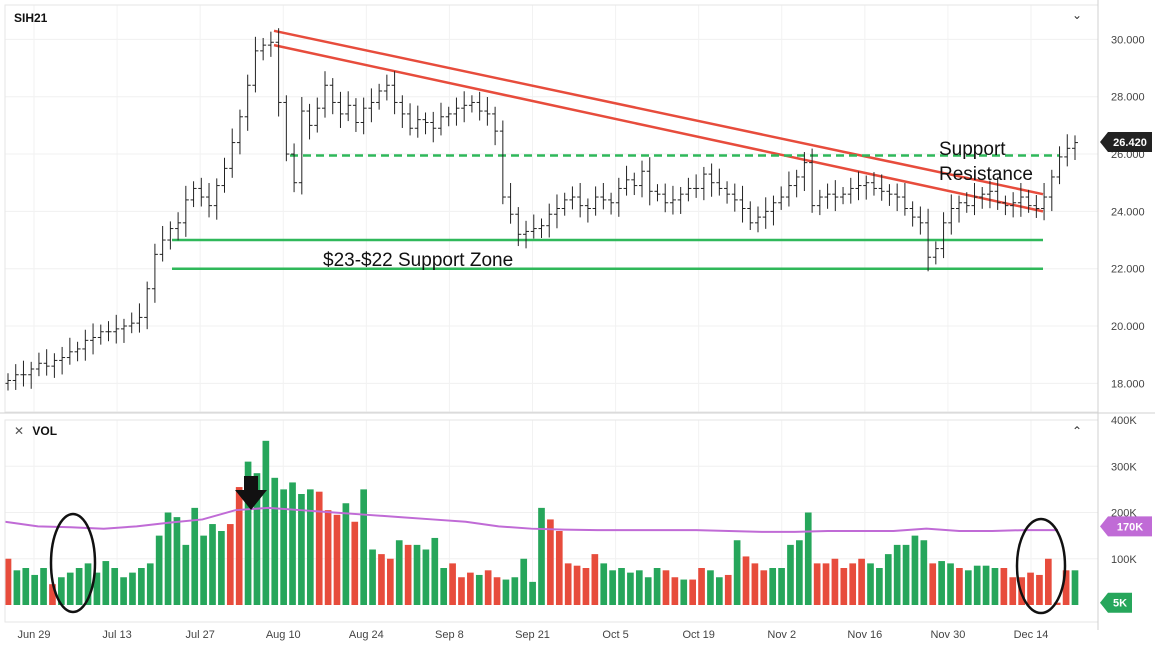 The width and height of the screenshot is (1155, 649). Describe the element at coordinates (19, 431) in the screenshot. I see `close-icon: ✕` at that location.